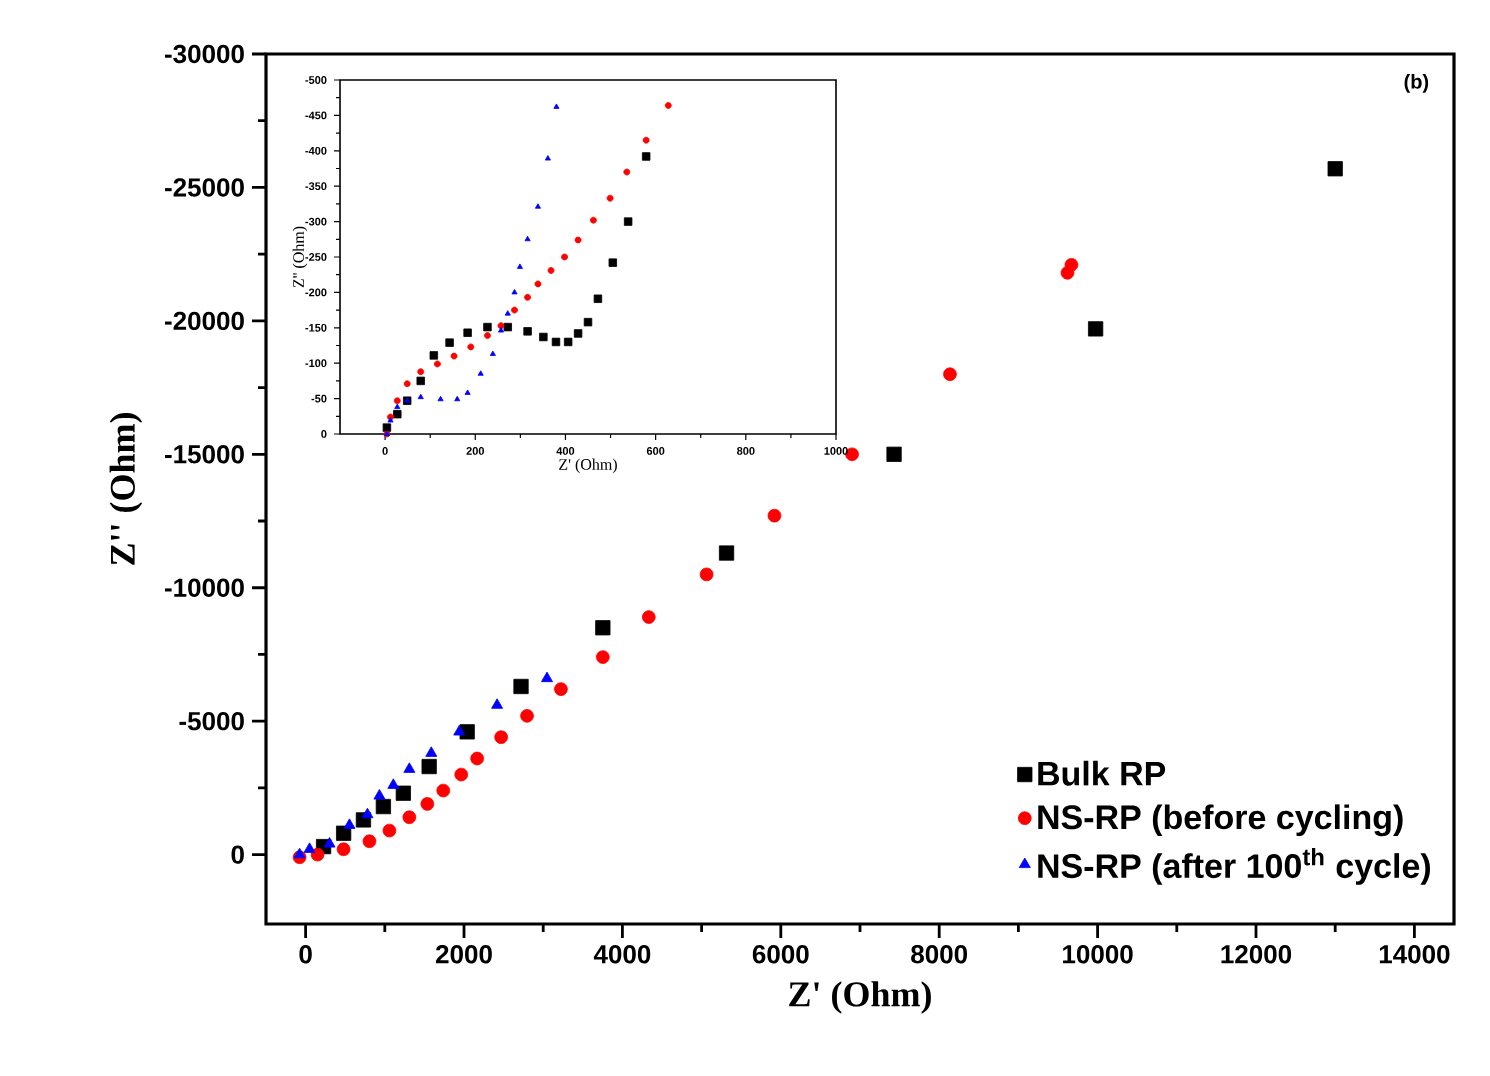  Describe the element at coordinates (622, 954) in the screenshot. I see `x-tick-label: 4000` at that location.